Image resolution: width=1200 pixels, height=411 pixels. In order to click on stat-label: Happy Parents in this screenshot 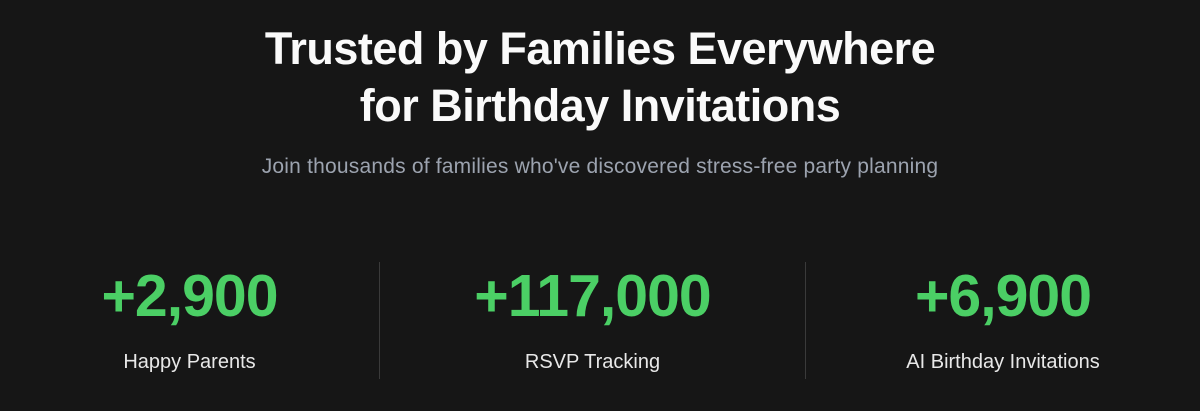, I will do `click(189, 362)`.